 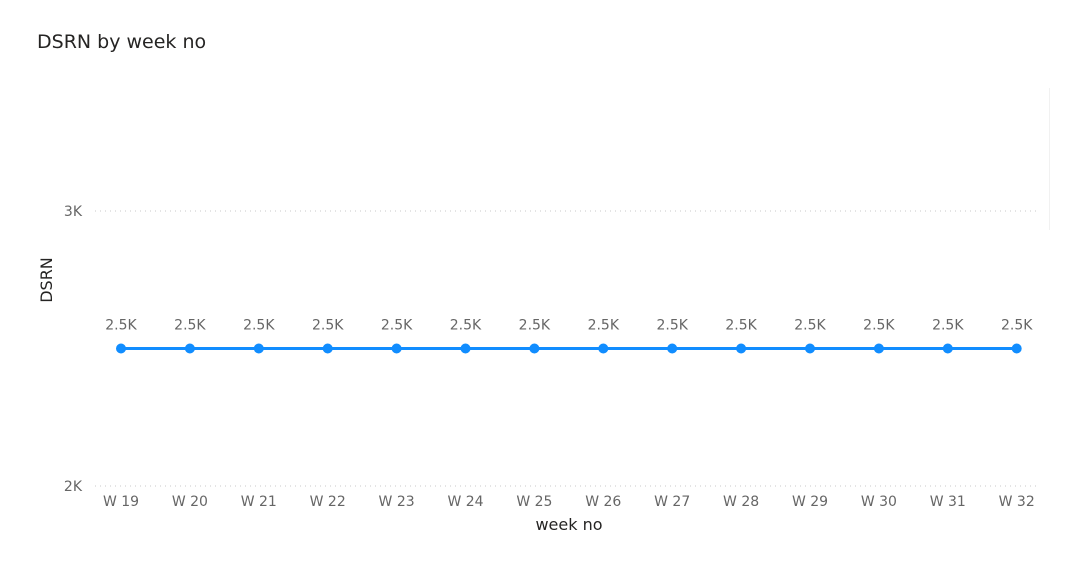 What do you see at coordinates (465, 502) in the screenshot?
I see `x-tick-label: W 24` at bounding box center [465, 502].